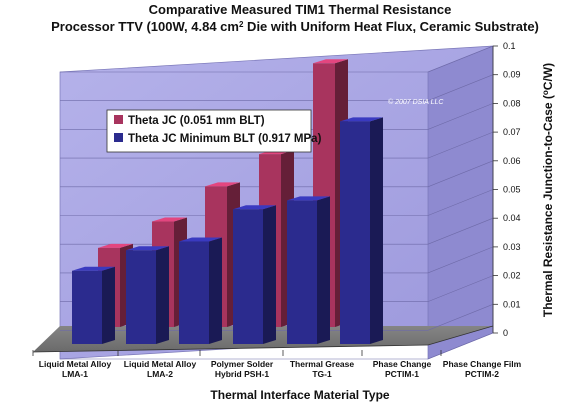  I want to click on y-tick-label: 0.06, so click(512, 161).